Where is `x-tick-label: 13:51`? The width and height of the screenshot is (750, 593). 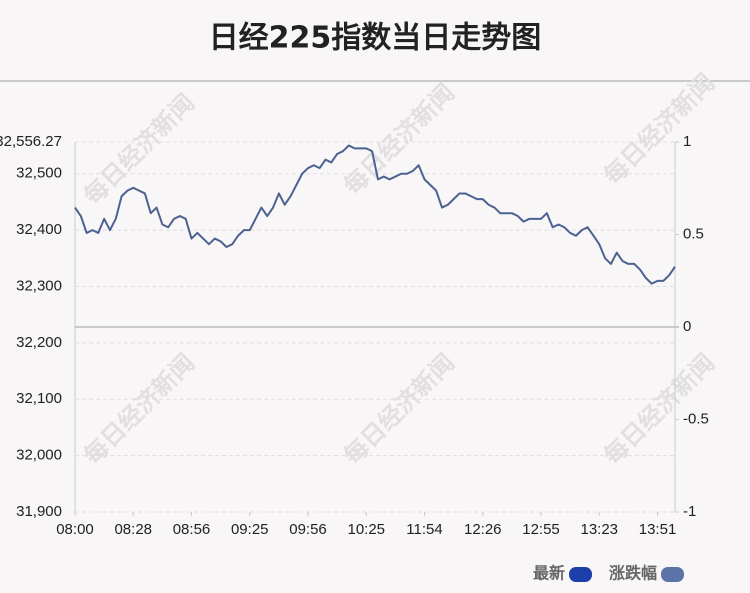 x-tick-label: 13:51 is located at coordinates (658, 529).